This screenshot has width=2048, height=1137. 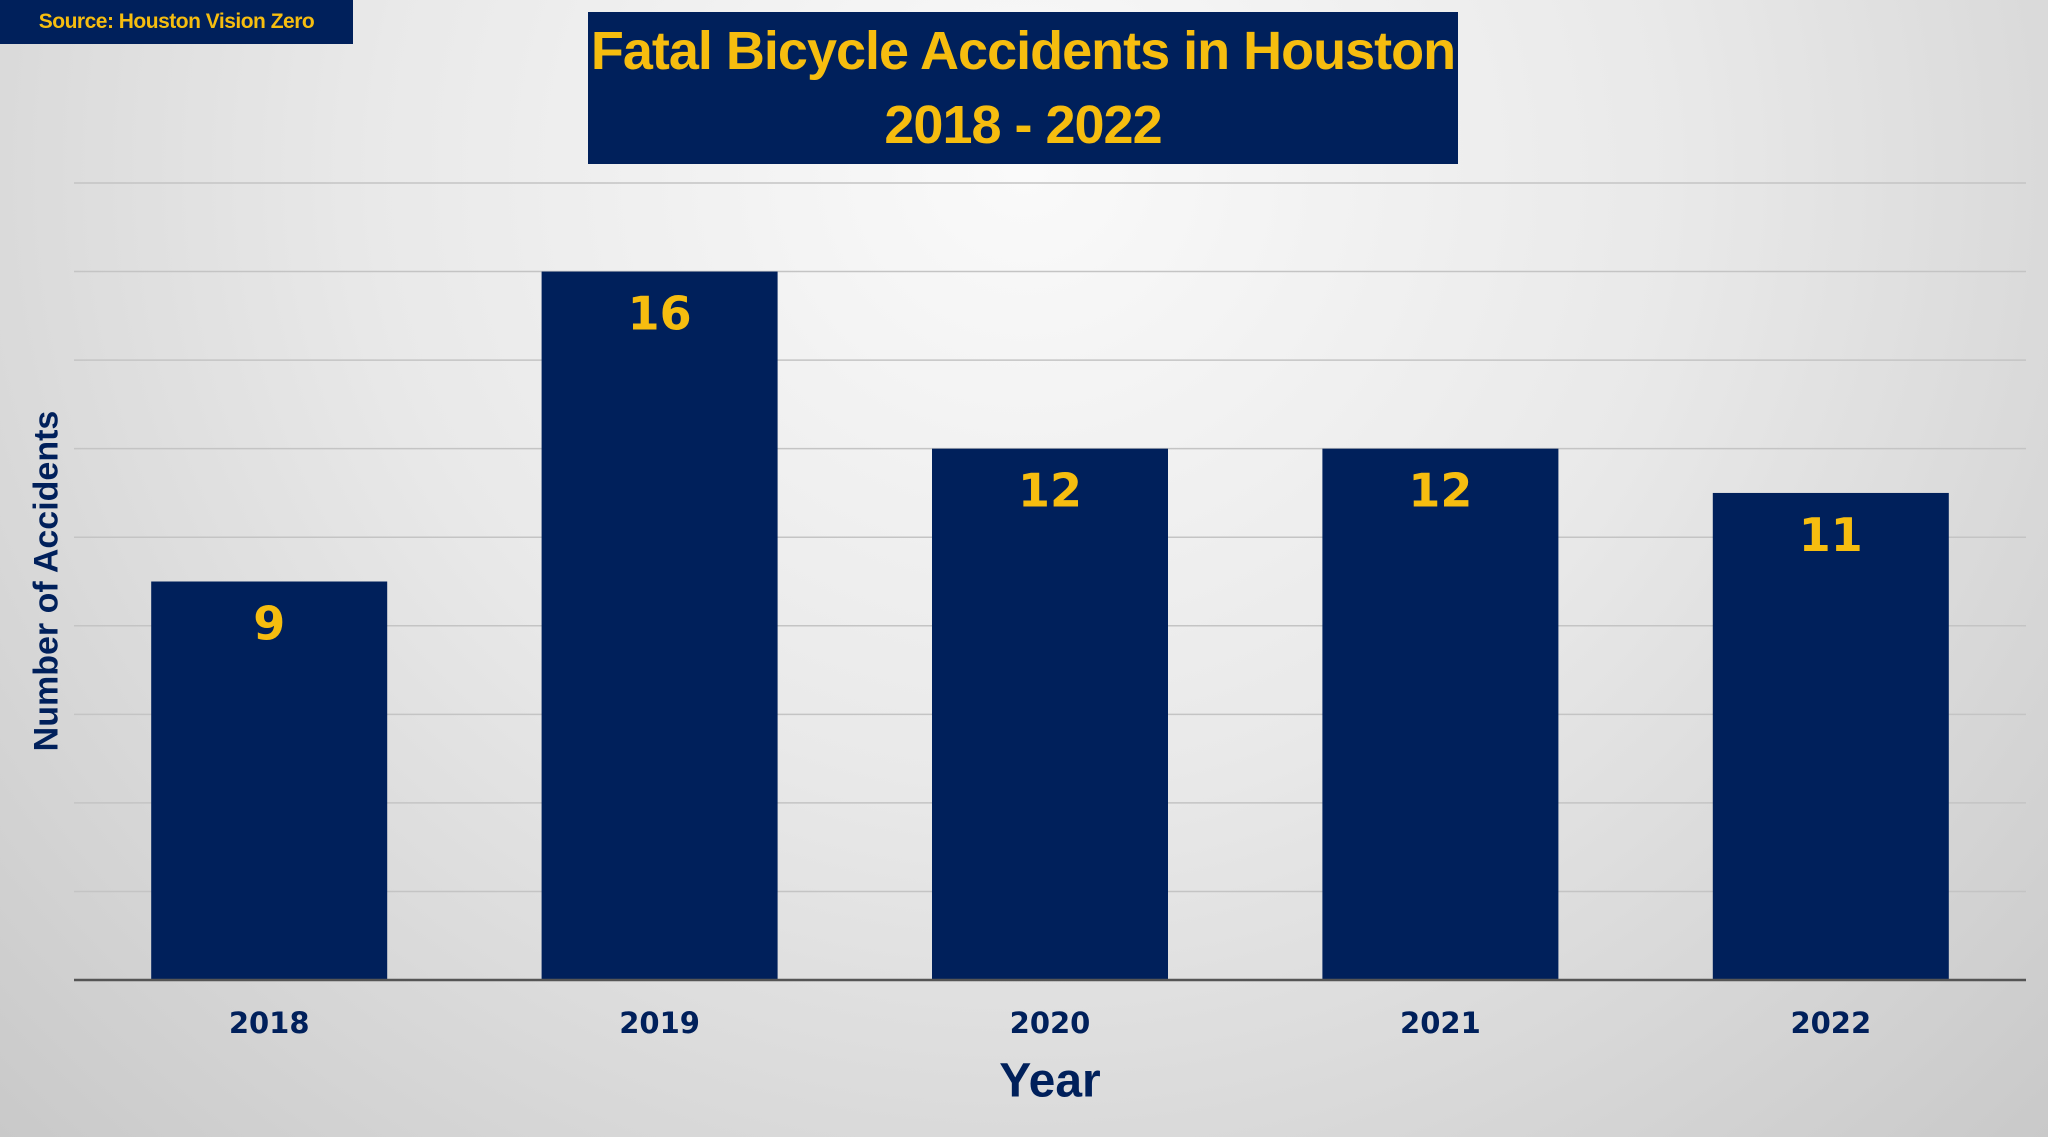 I want to click on chart-subtitle: 2018 - 2022, so click(x=1023, y=125).